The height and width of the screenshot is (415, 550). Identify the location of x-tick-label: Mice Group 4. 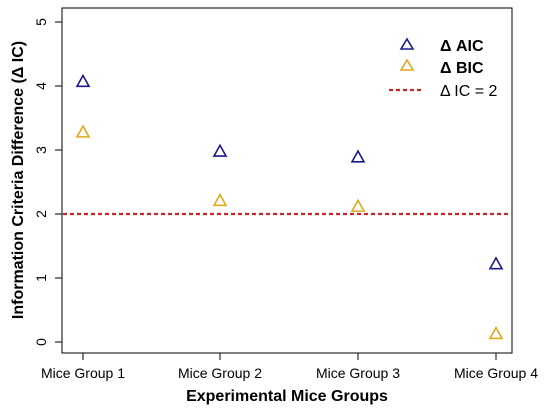
(496, 373).